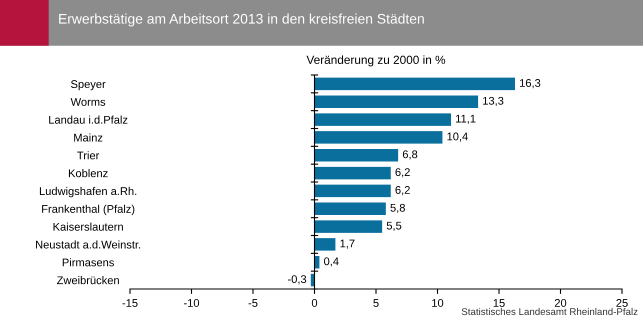 Image resolution: width=643 pixels, height=321 pixels. What do you see at coordinates (410, 155) in the screenshot?
I see `data-label: 6,8` at bounding box center [410, 155].